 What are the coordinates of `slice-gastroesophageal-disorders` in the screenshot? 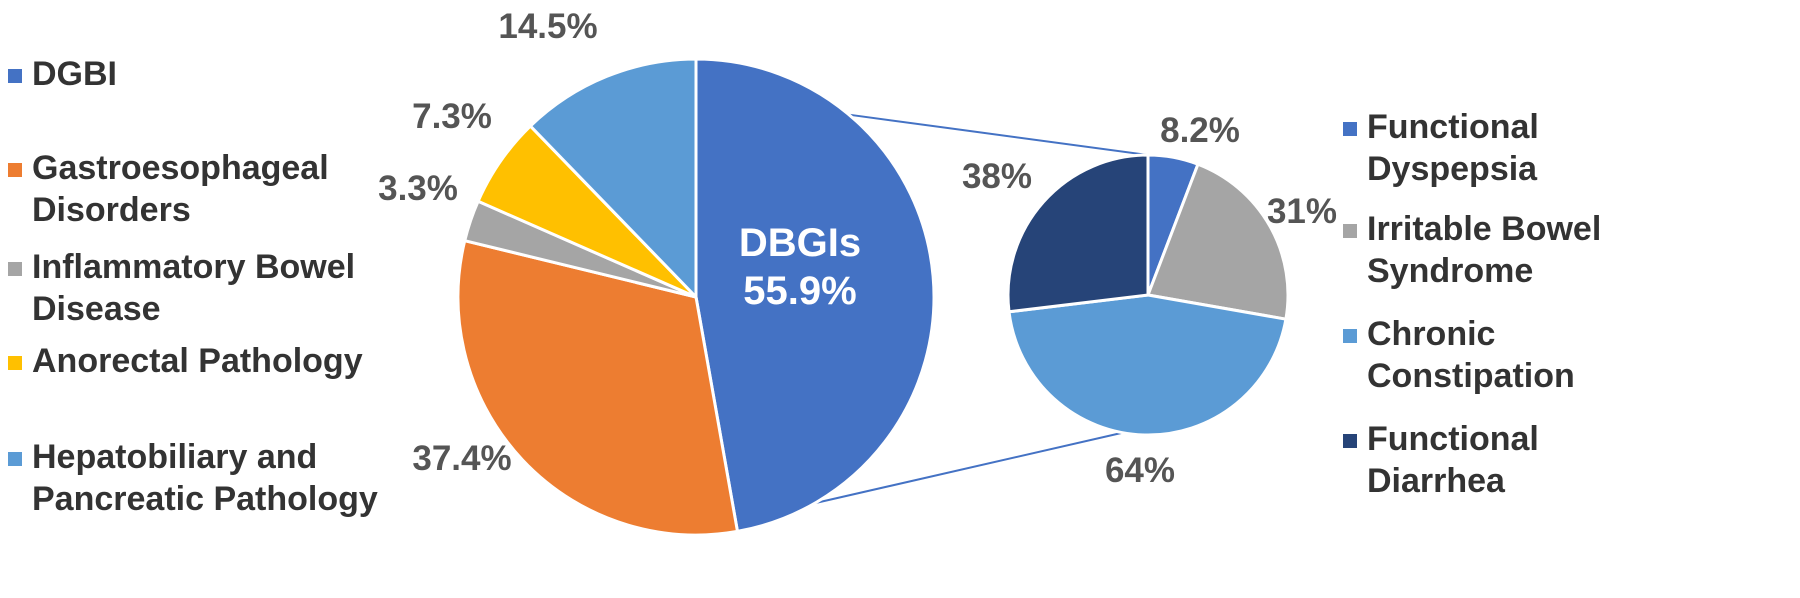 It's located at (598, 387).